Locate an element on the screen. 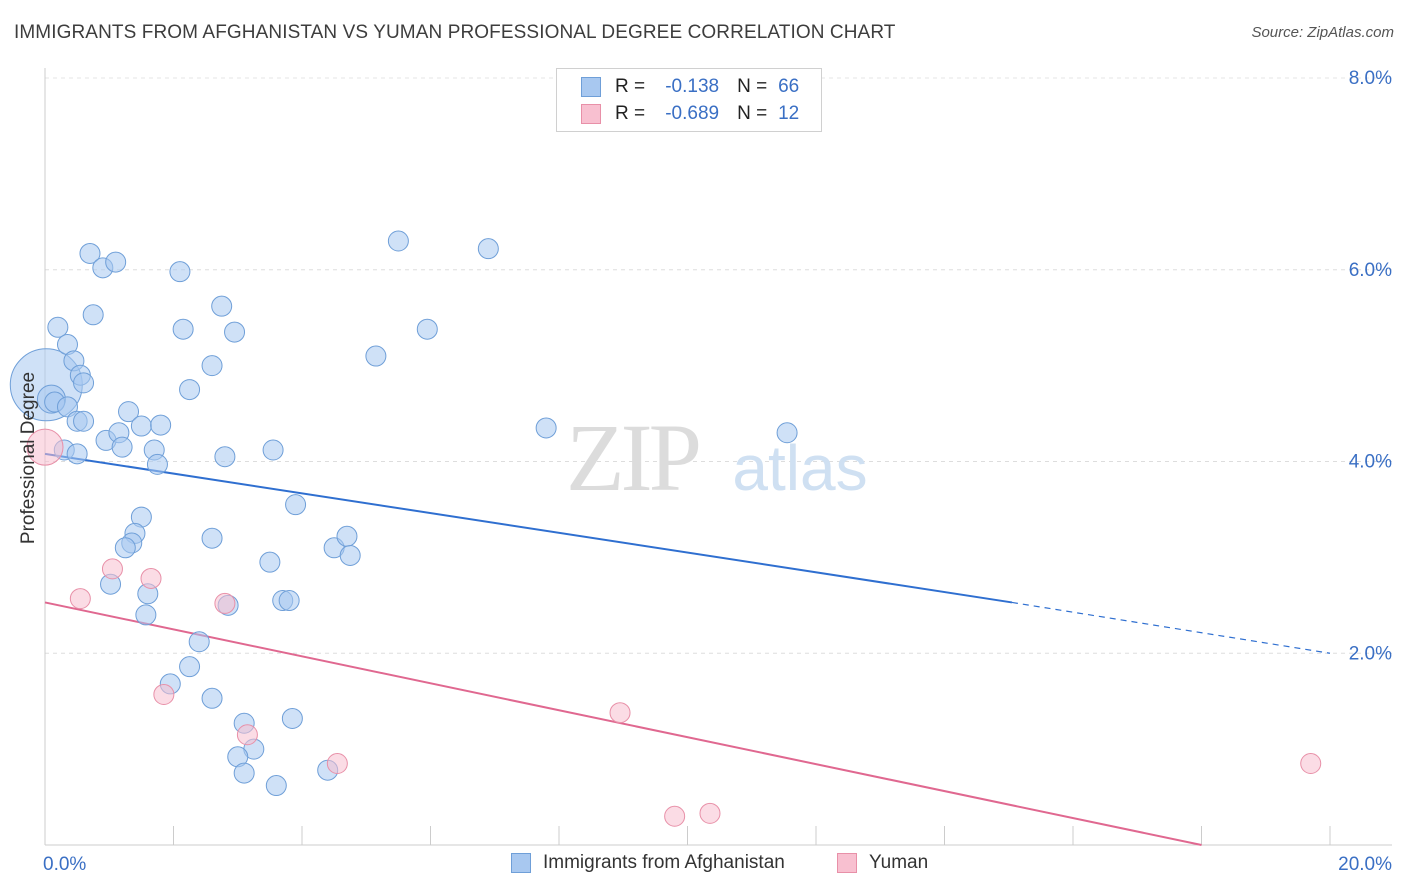 This screenshot has width=1406, height=892. y-tick-label: 8.0% is located at coordinates (1370, 78).